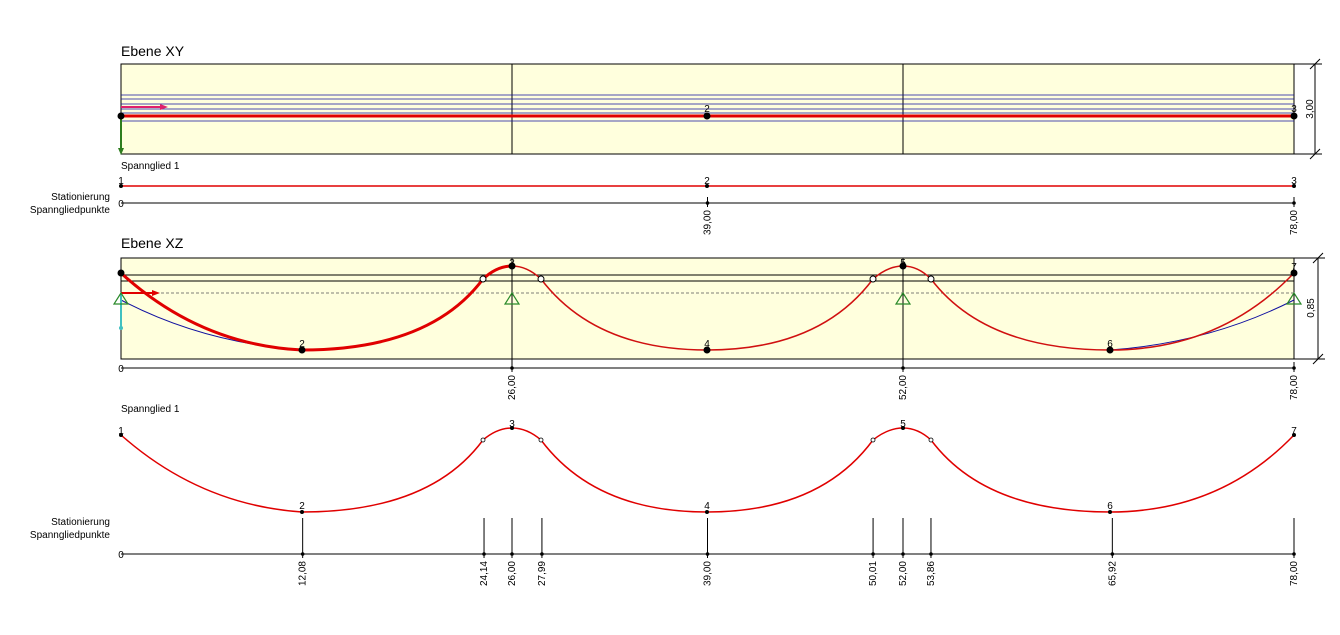 This screenshot has height=635, width=1340. What do you see at coordinates (903, 573) in the screenshot?
I see `elevation-station-label: 52,00` at bounding box center [903, 573].